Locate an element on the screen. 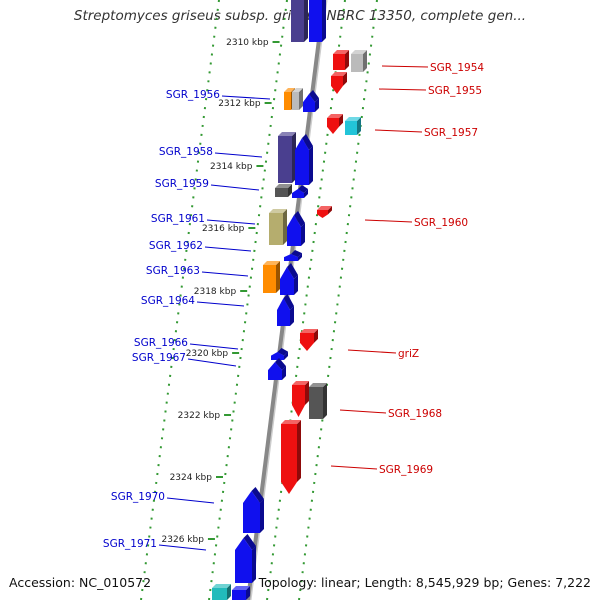 This screenshot has width=600, height=600. reverse-gene-label: griZ is located at coordinates (383, 354).